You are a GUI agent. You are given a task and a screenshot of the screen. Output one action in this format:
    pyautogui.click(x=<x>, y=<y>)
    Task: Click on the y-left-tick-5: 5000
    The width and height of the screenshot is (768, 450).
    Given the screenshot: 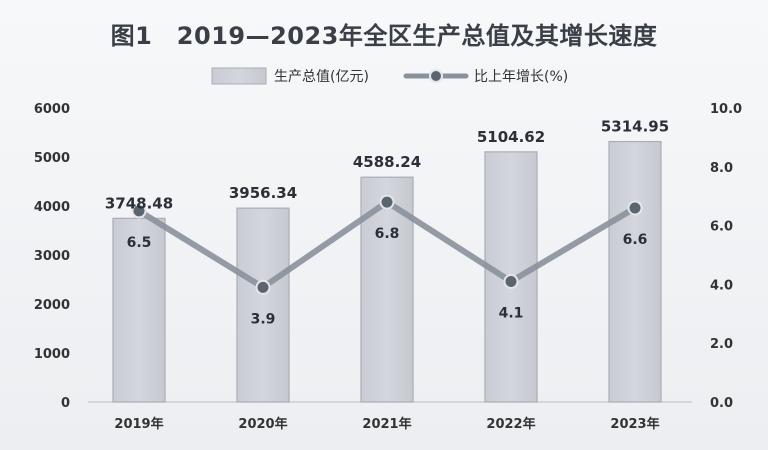 What is the action you would take?
    pyautogui.click(x=52, y=158)
    